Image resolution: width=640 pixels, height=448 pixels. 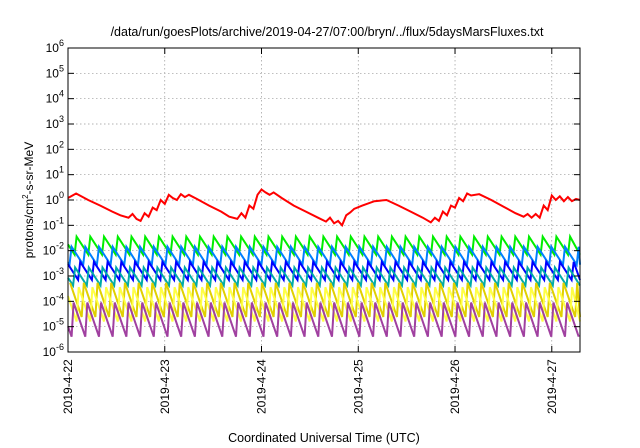 What do you see at coordinates (358, 386) in the screenshot?
I see `x-tick-label: 2019-4-25` at bounding box center [358, 386].